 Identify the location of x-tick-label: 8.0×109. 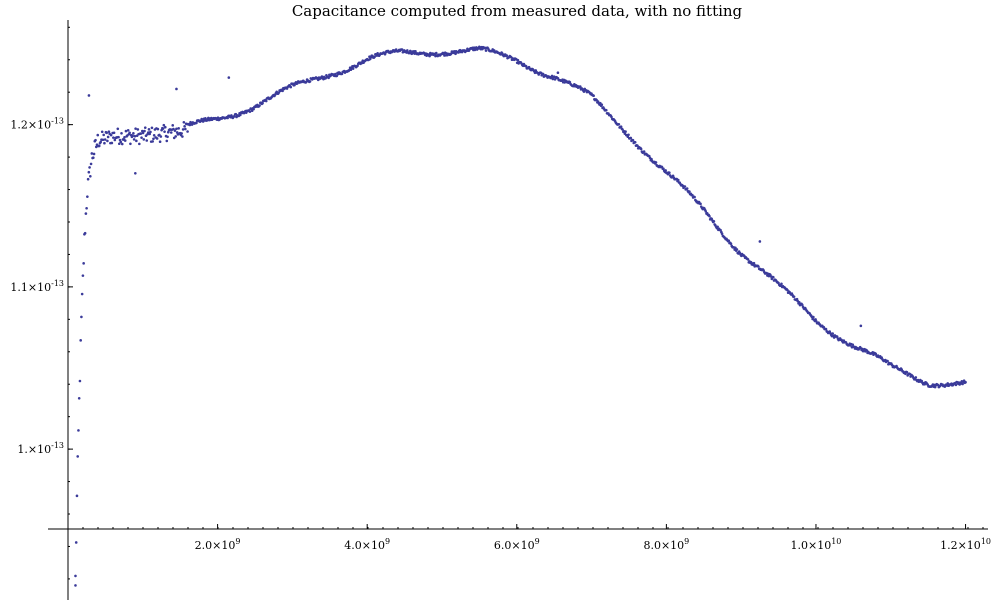
(666, 544).